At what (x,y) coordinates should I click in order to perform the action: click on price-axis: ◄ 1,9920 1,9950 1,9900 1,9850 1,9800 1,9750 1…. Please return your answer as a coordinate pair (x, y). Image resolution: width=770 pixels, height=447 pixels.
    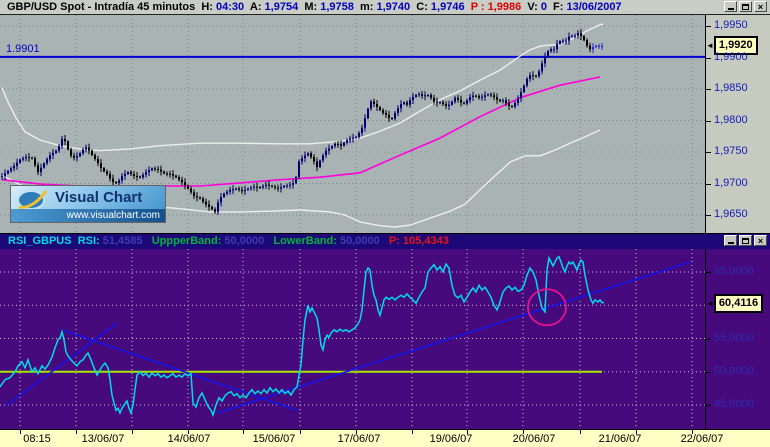
    Looking at the image, I should click on (737, 124).